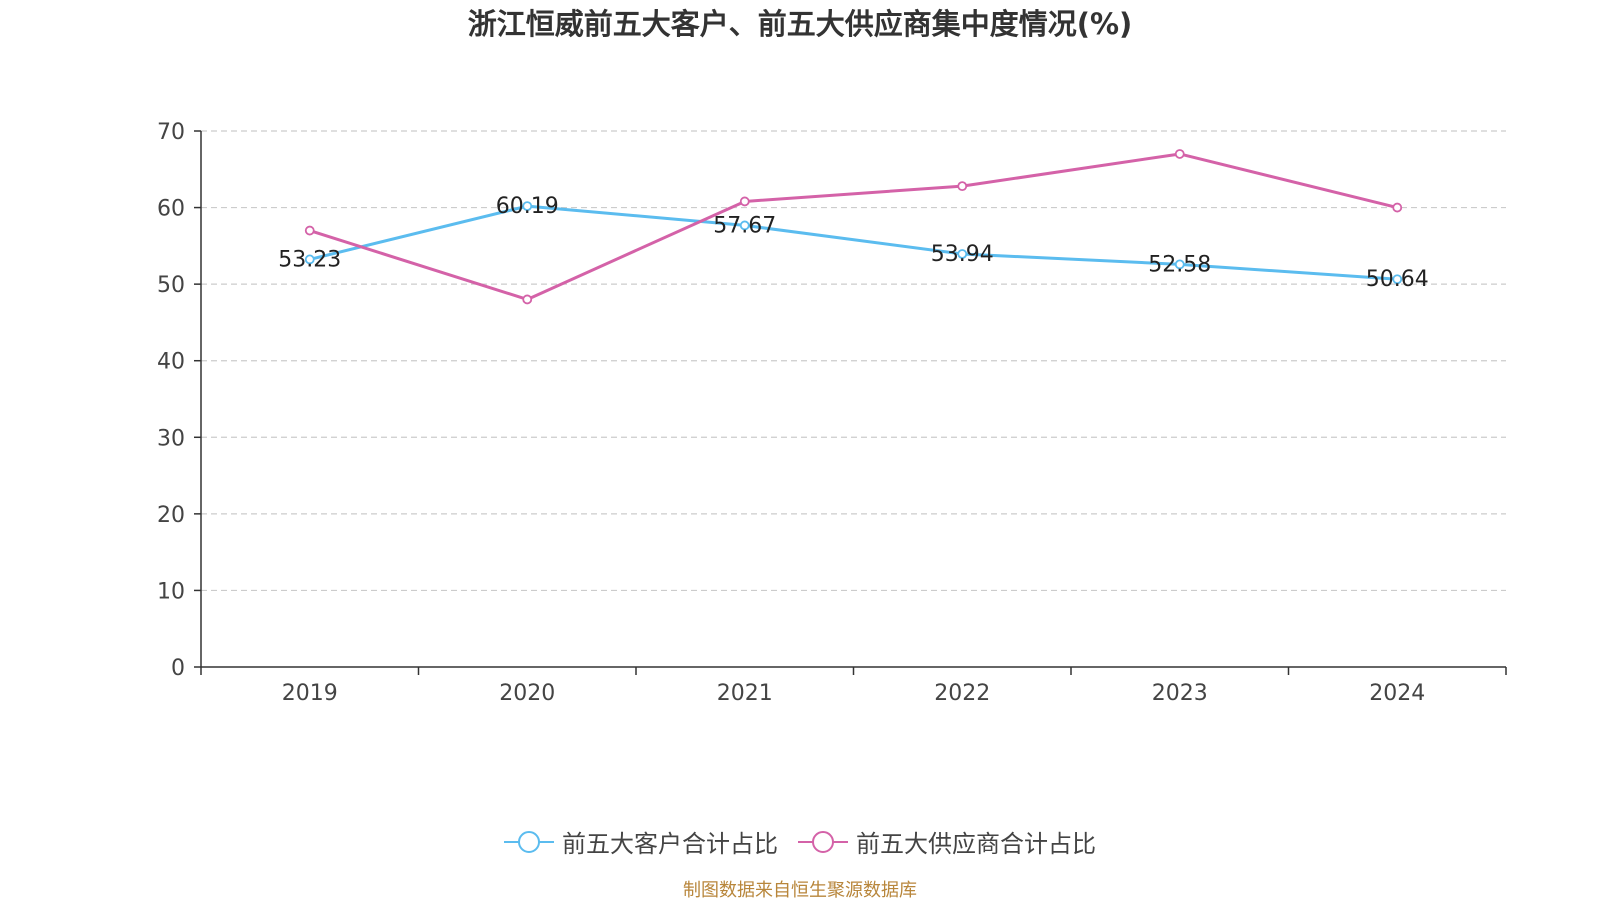  I want to click on data-label: 53.23, so click(309, 259).